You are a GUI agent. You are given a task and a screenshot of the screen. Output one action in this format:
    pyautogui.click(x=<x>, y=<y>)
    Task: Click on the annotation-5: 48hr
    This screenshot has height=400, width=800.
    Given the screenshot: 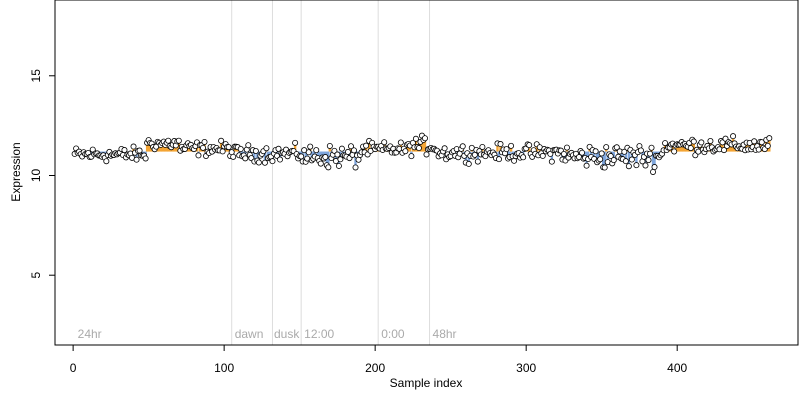 What is the action you would take?
    pyautogui.click(x=445, y=334)
    